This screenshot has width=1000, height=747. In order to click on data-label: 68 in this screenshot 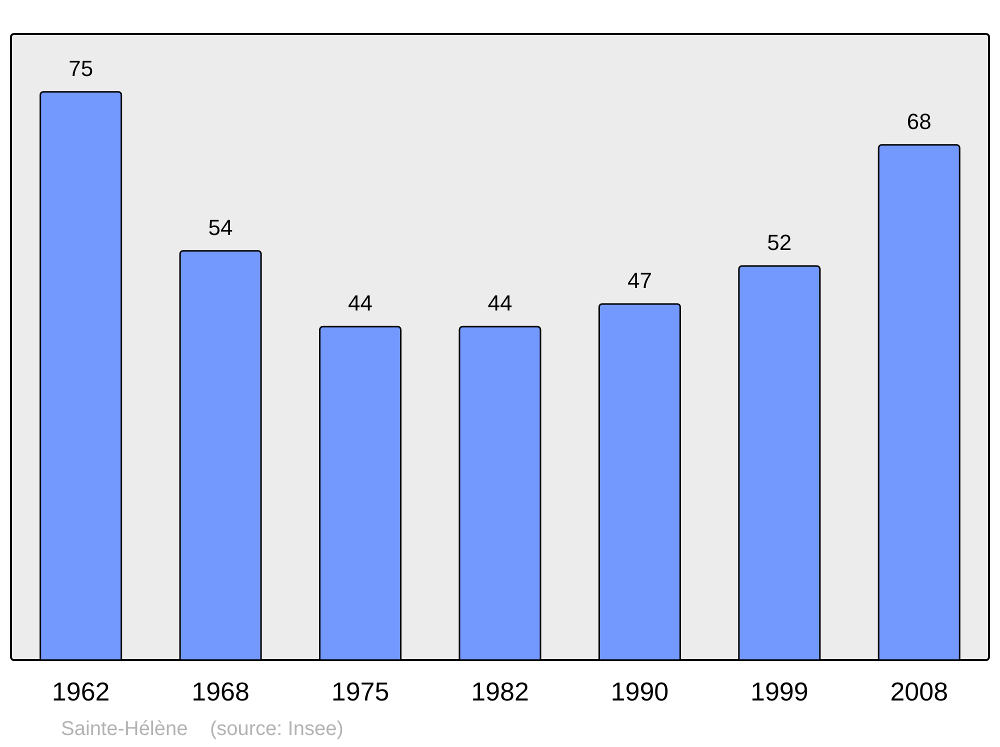, I will do `click(919, 121)`.